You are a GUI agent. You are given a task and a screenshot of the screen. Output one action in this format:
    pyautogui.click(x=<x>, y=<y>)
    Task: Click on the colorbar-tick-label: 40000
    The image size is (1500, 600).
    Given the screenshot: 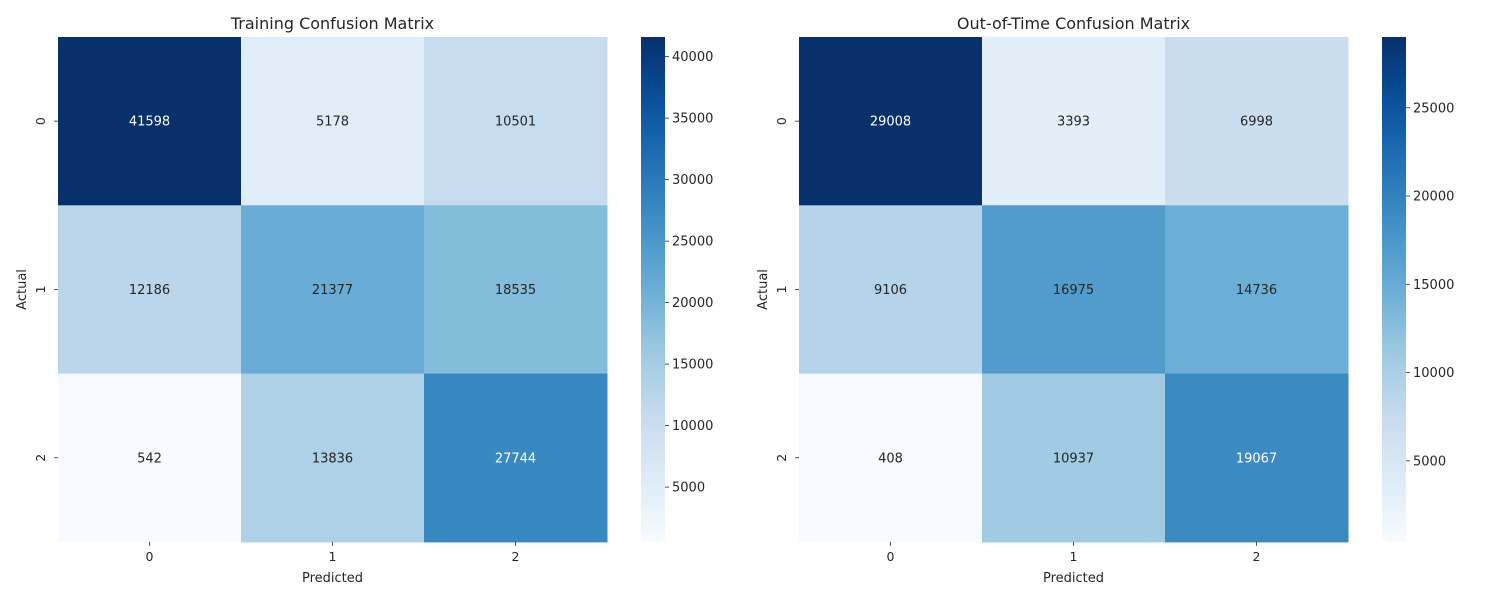 What is the action you would take?
    pyautogui.click(x=692, y=57)
    